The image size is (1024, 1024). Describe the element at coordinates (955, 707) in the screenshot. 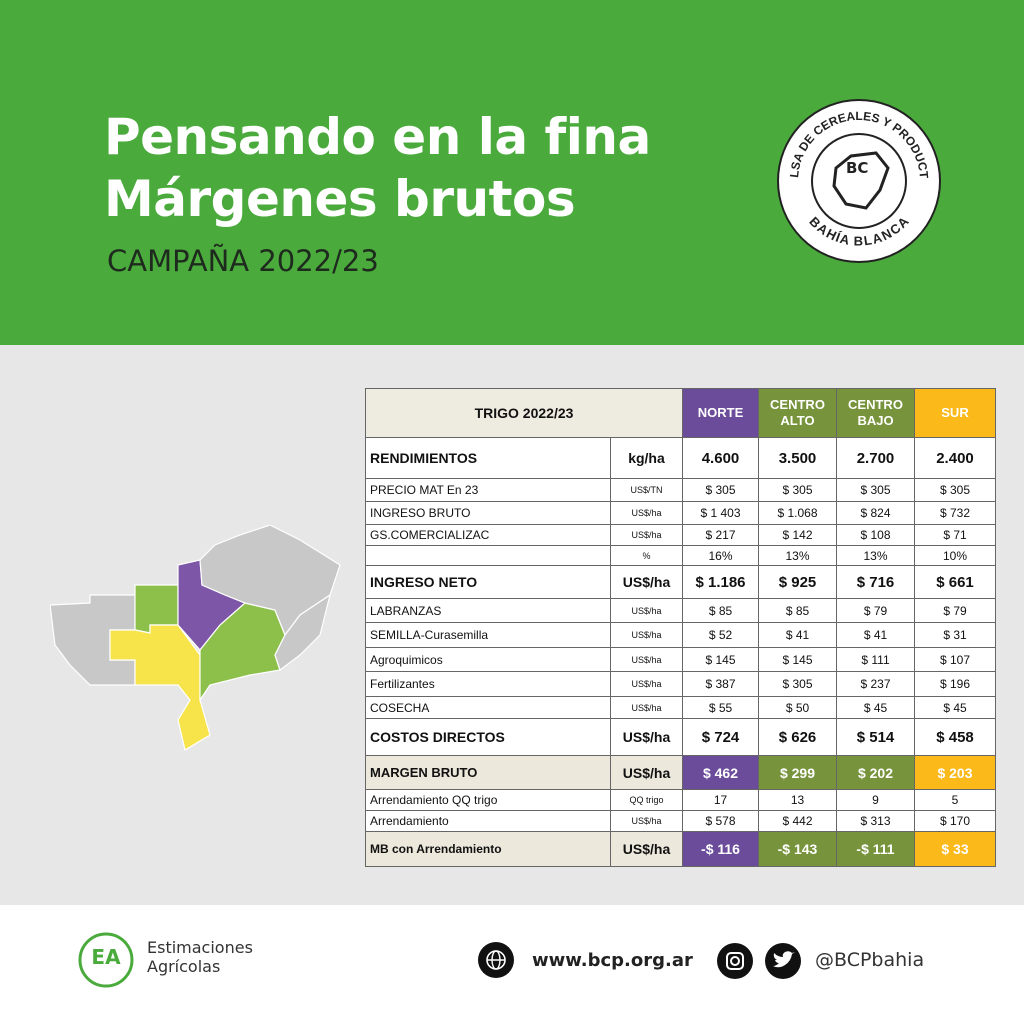

I see `cell-value: $ 45` at that location.